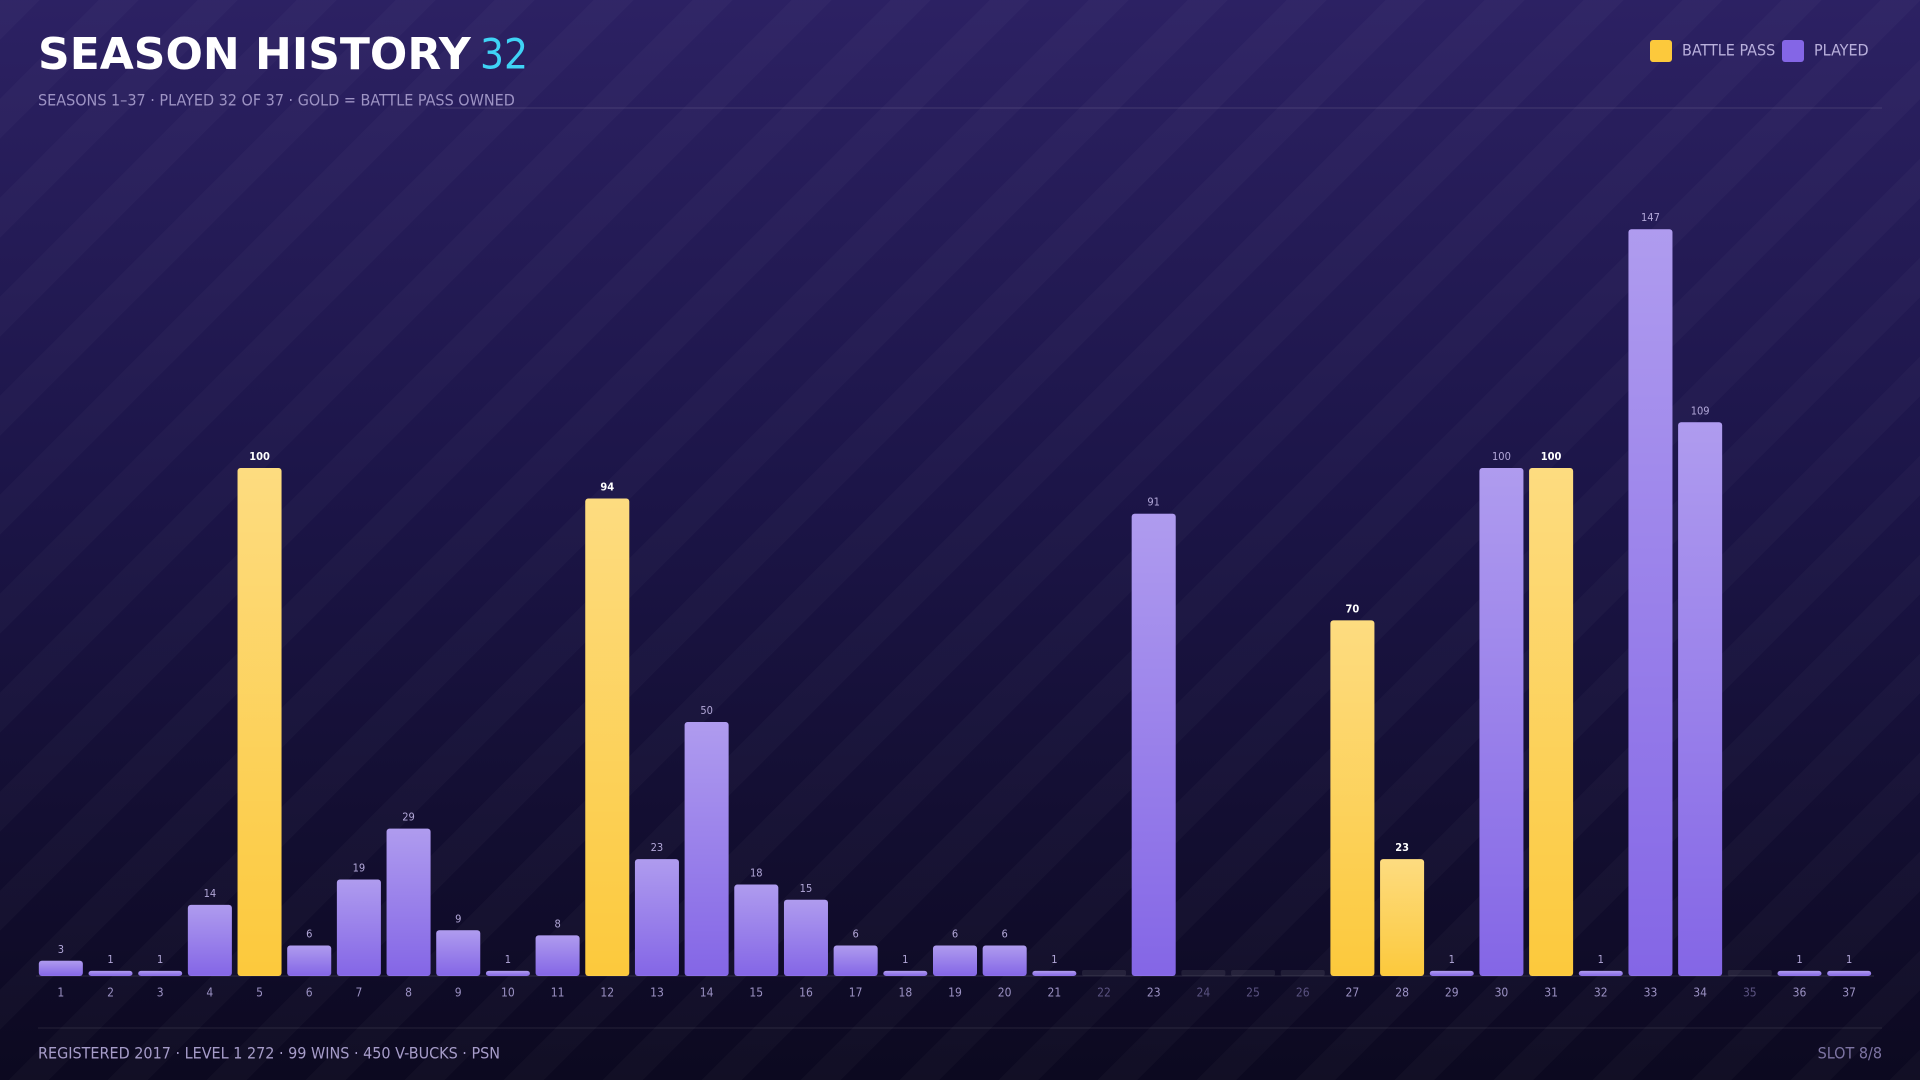 Image resolution: width=1920 pixels, height=1080 pixels. Describe the element at coordinates (1728, 50) in the screenshot. I see `legend-label: BATTLE PASS` at that location.